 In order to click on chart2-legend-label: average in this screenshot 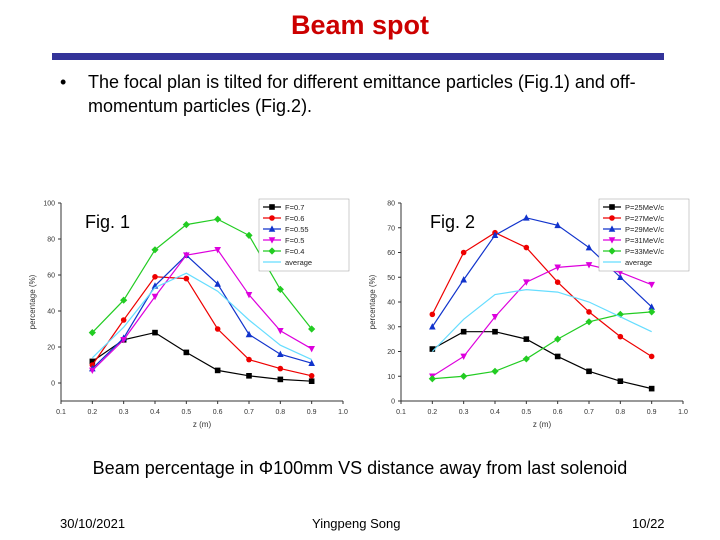, I will do `click(638, 262)`.